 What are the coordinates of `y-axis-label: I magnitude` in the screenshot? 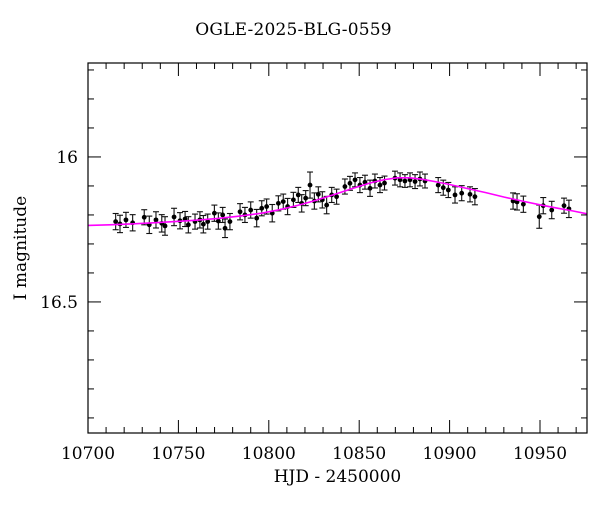 It's located at (21, 248).